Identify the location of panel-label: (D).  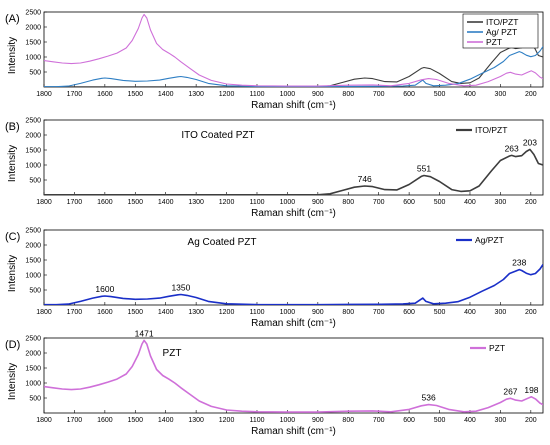
(12, 345).